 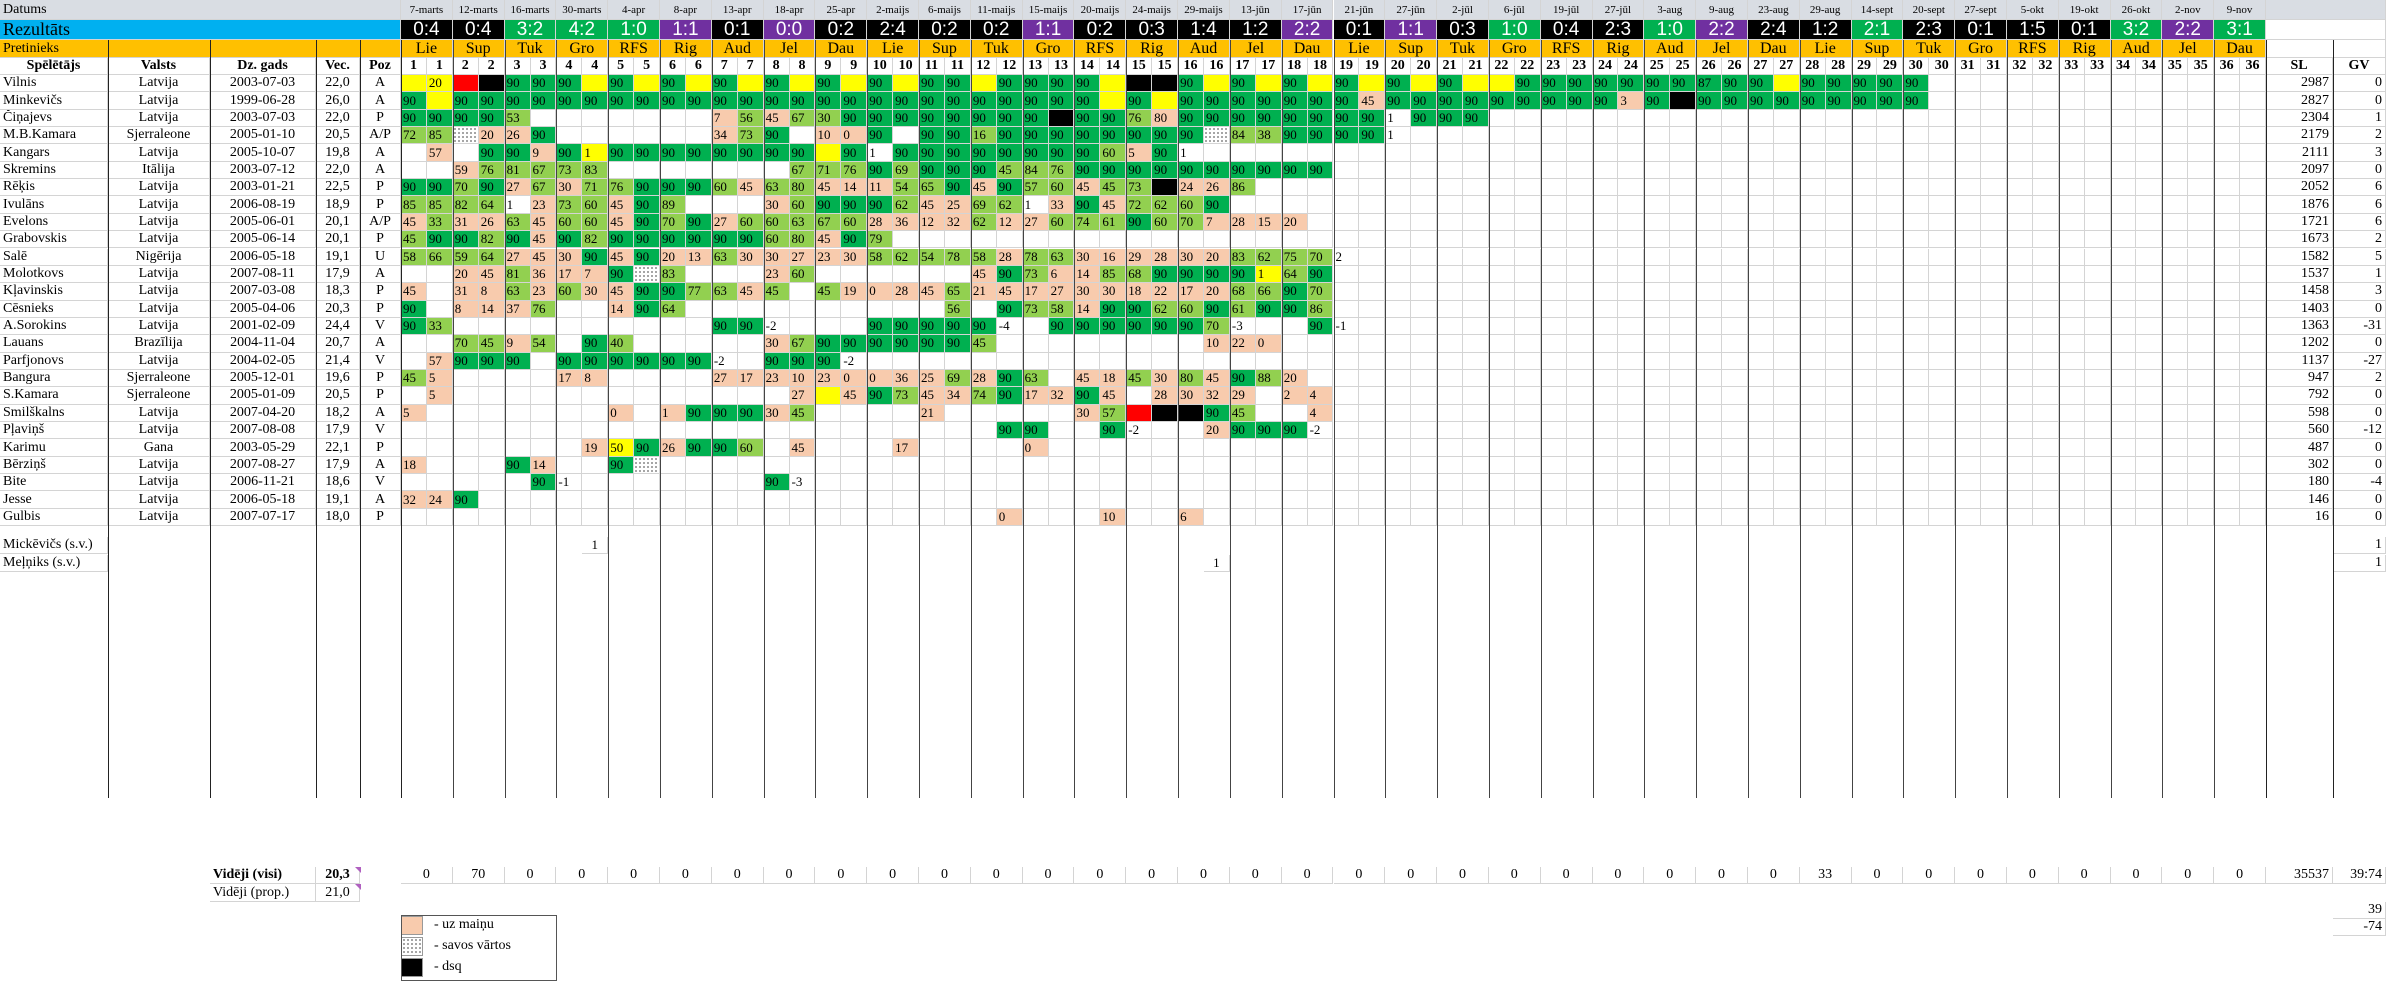 I want to click on appearance-cell: 79, so click(x=880, y=240).